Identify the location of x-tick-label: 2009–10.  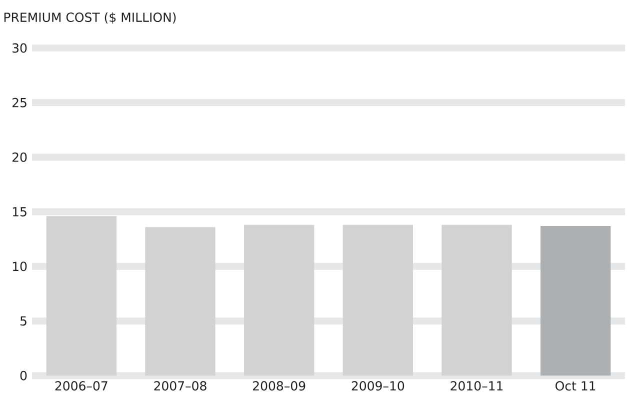
(378, 386).